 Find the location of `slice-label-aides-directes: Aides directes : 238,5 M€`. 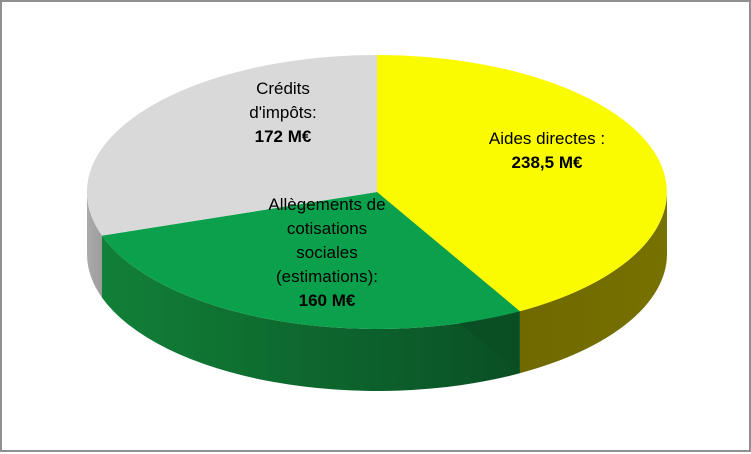

slice-label-aides-directes: Aides directes : 238,5 M€ is located at coordinates (547, 151).